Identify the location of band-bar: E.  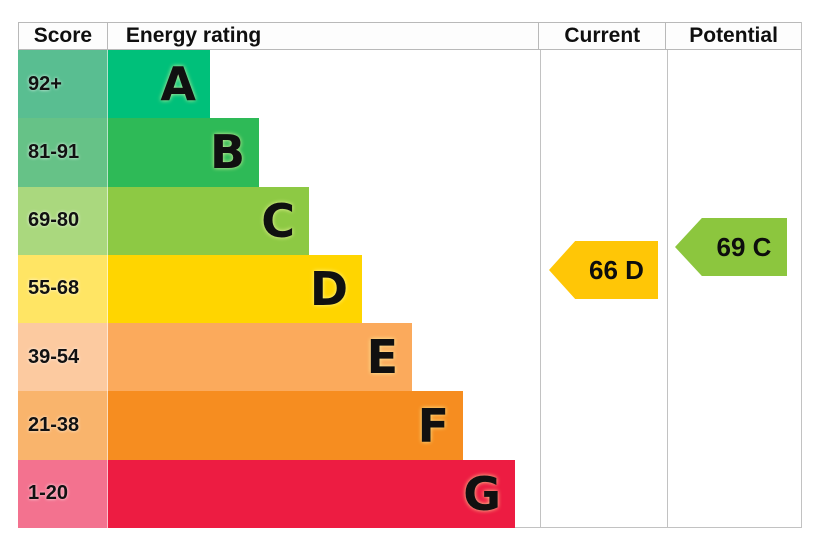
(260, 357).